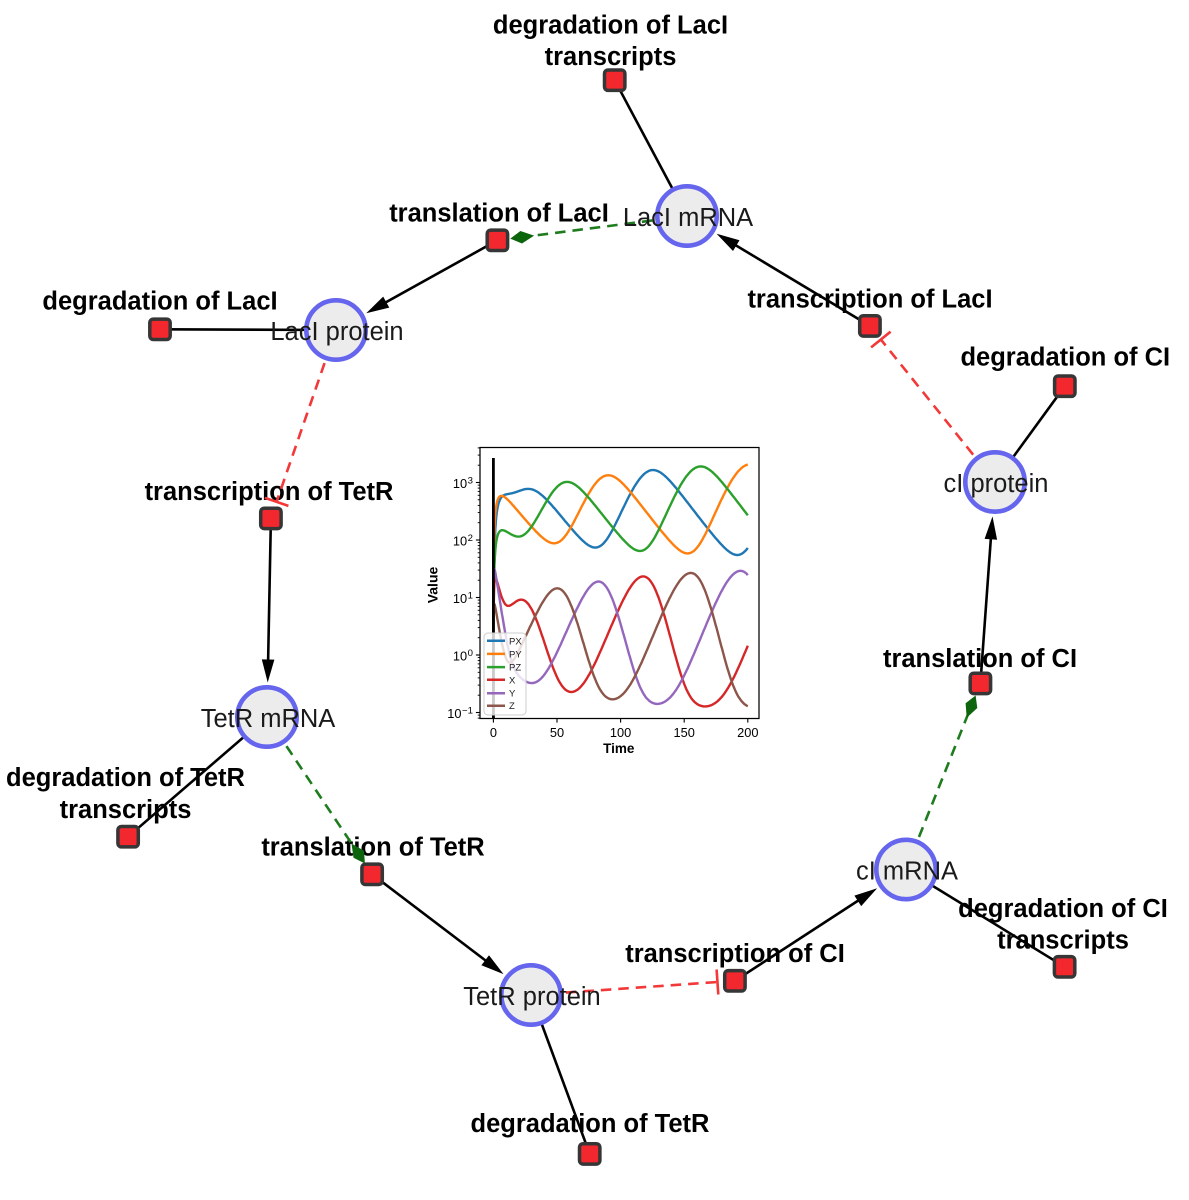 The image size is (1189, 1200). I want to click on svg-text: LacI mRNA, so click(688, 218).